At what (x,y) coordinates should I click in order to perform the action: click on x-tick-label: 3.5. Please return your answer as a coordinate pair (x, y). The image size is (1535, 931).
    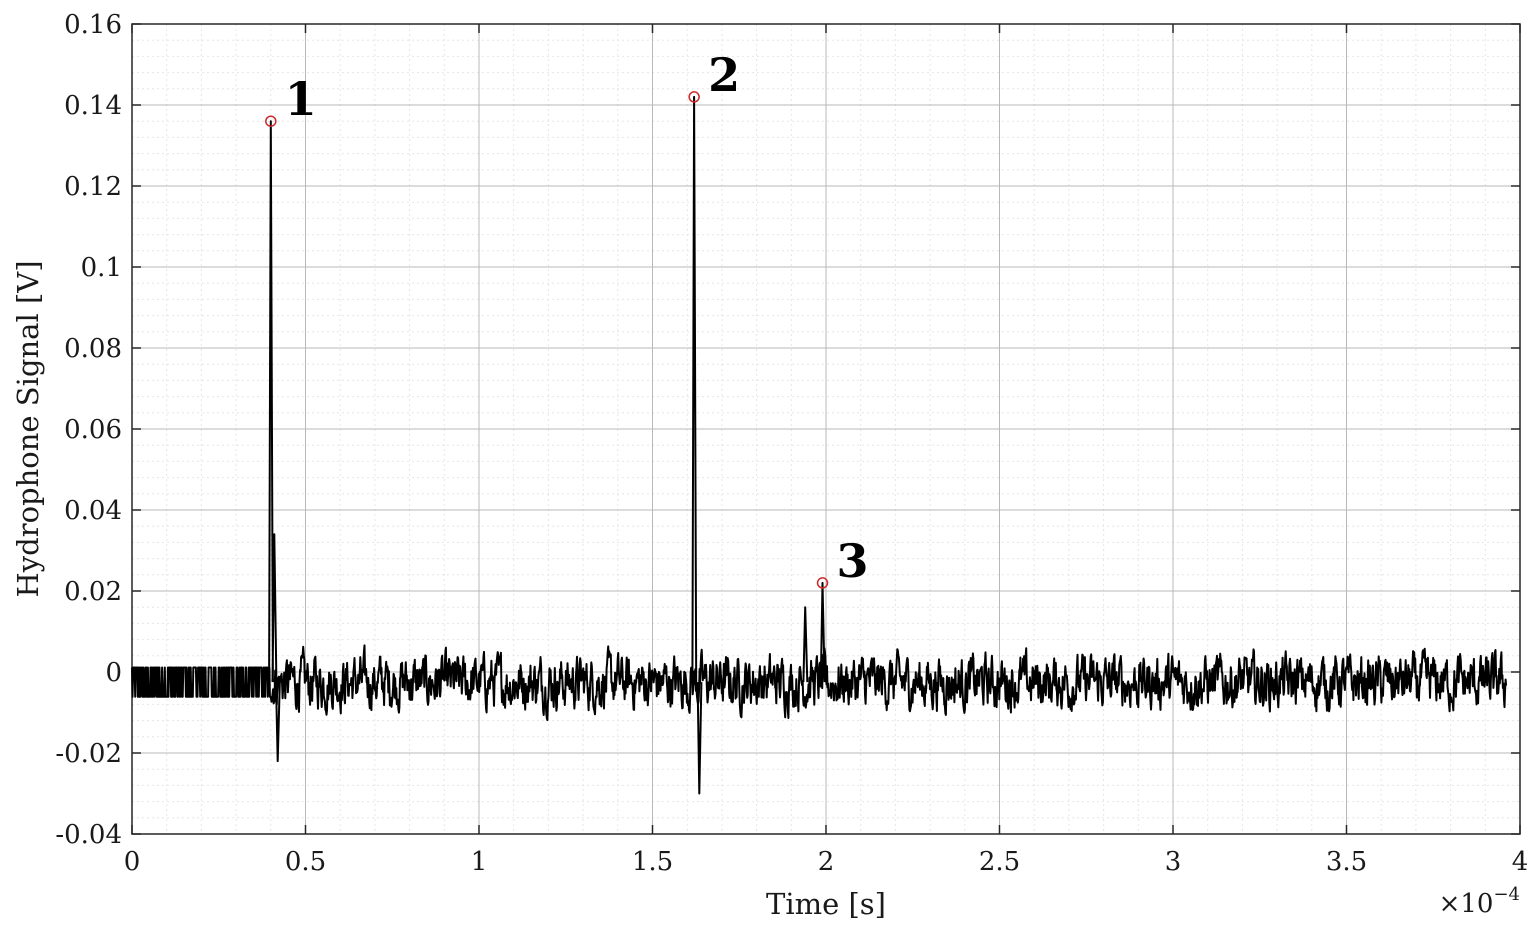
    Looking at the image, I should click on (1346, 862).